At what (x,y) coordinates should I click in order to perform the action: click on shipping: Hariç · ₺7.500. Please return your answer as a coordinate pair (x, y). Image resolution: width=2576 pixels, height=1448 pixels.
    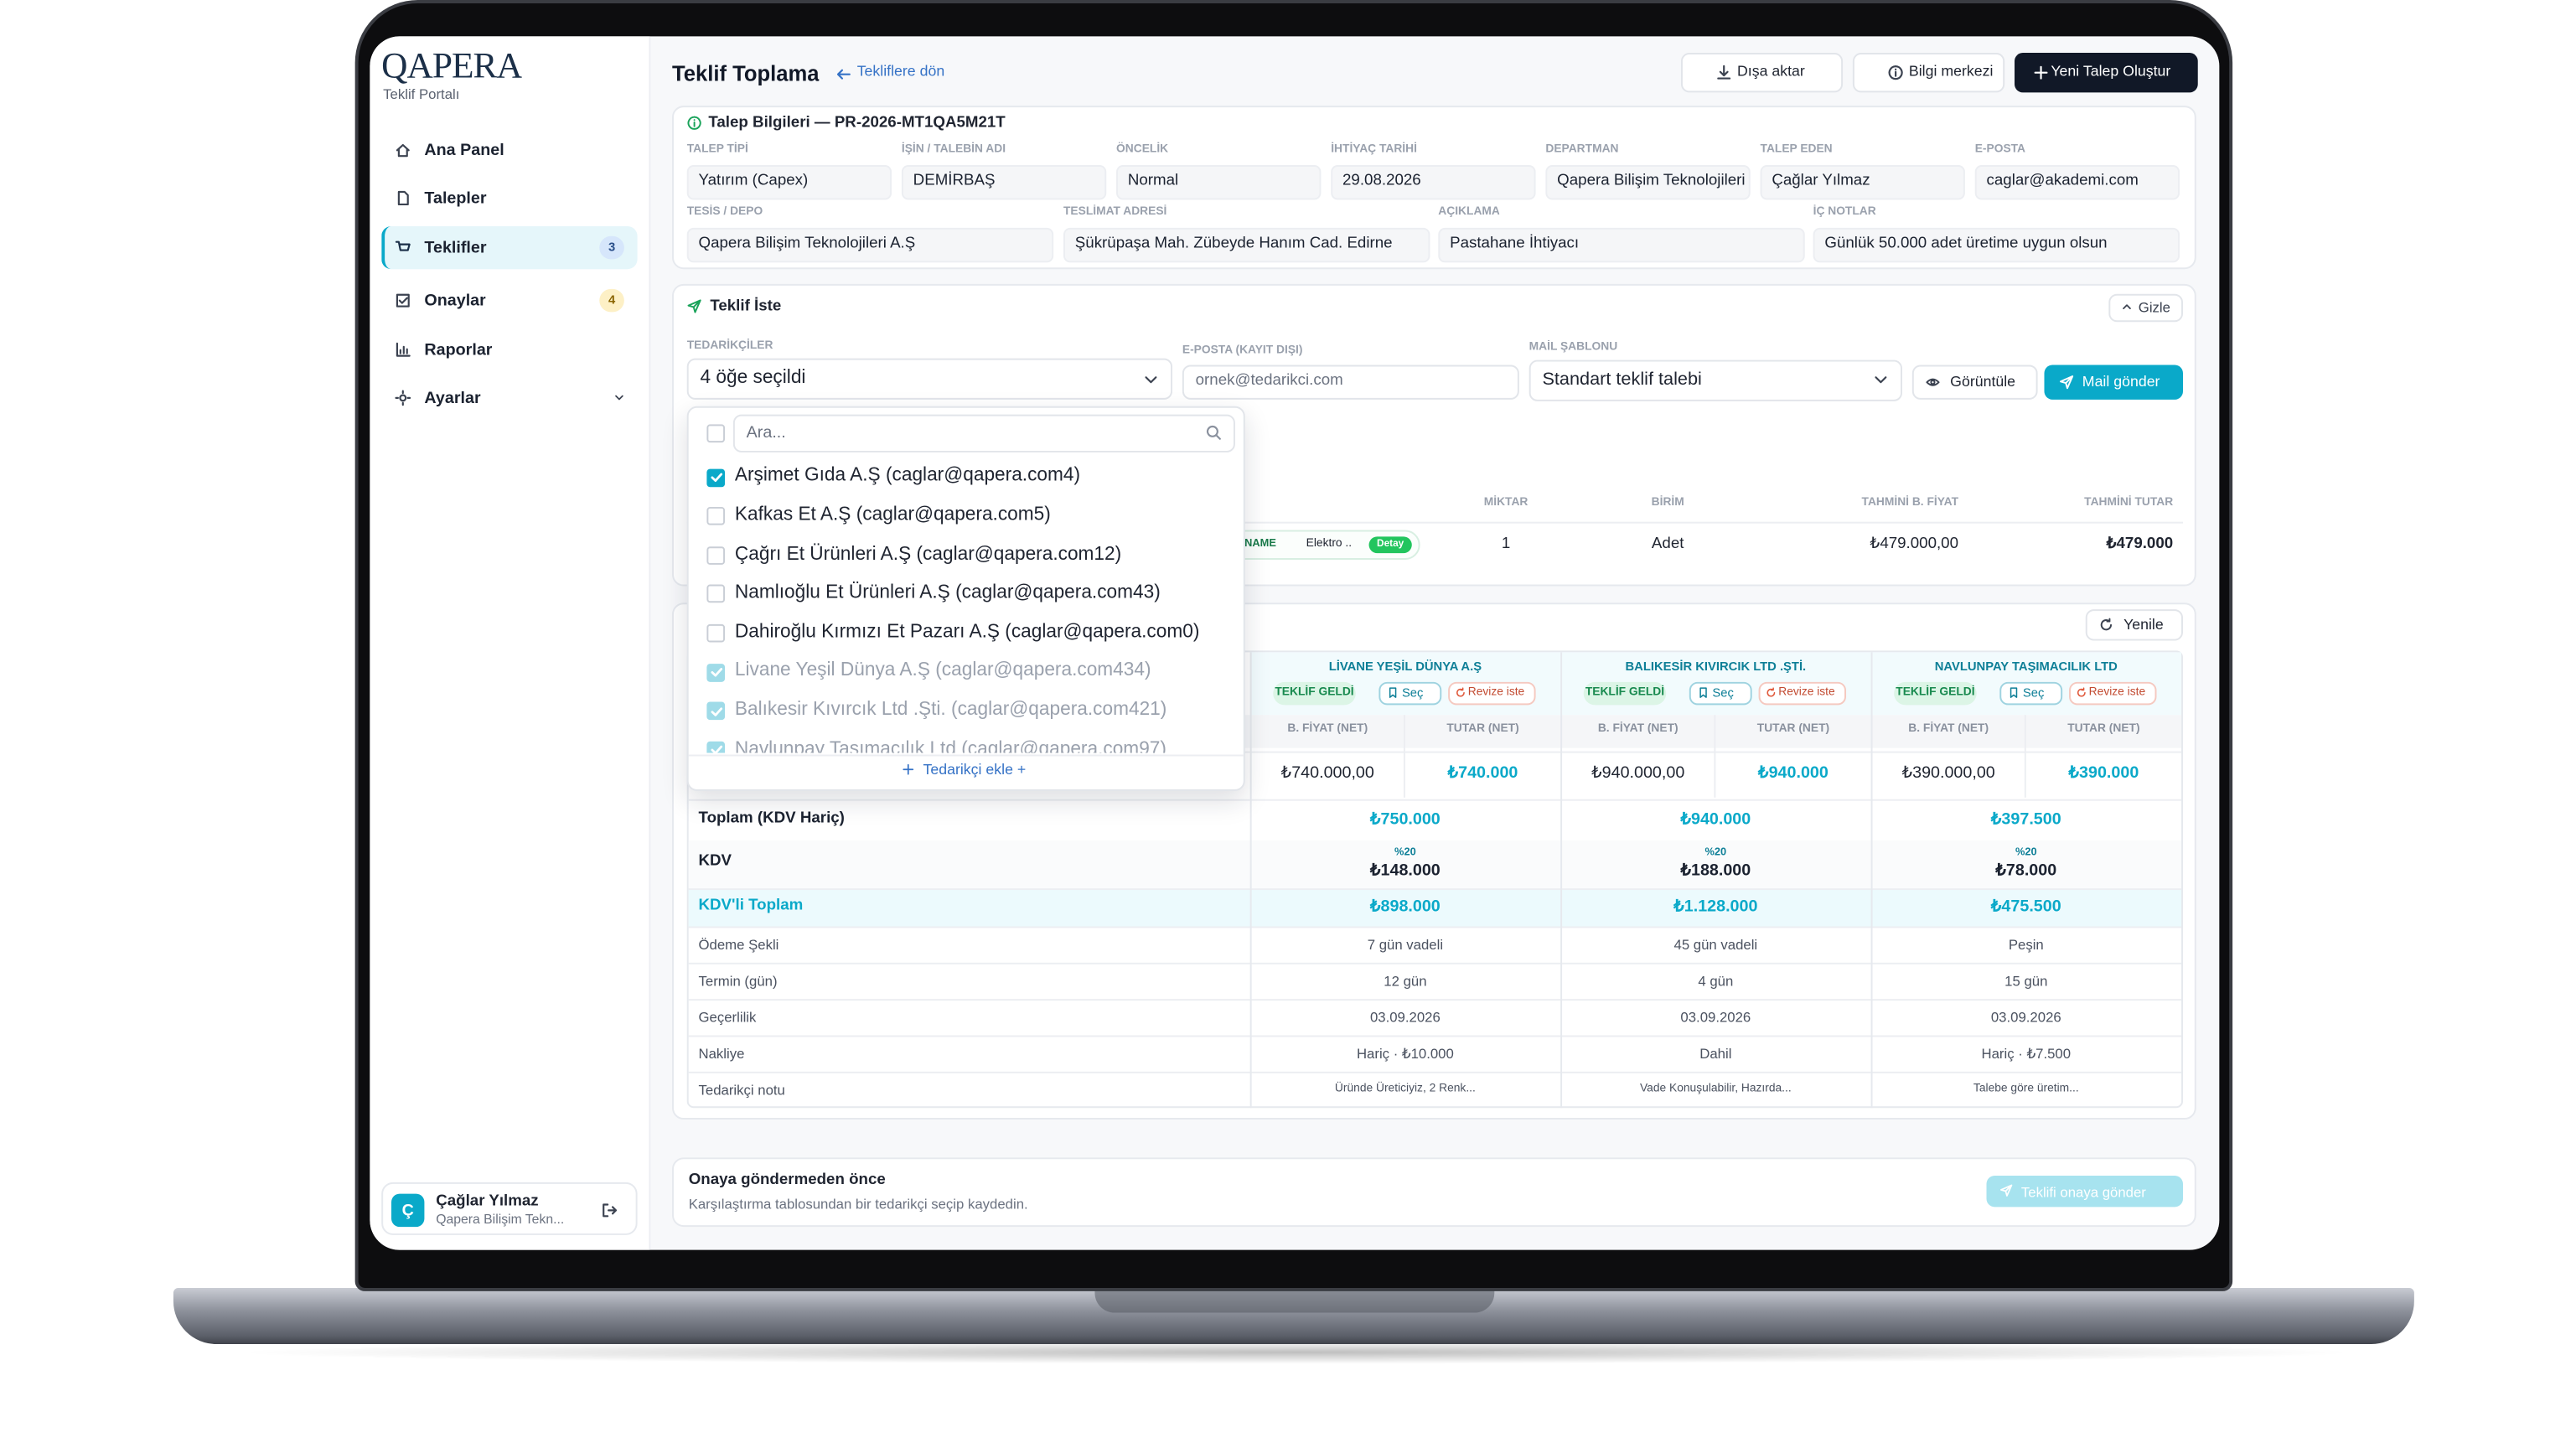
    Looking at the image, I should click on (2026, 1053).